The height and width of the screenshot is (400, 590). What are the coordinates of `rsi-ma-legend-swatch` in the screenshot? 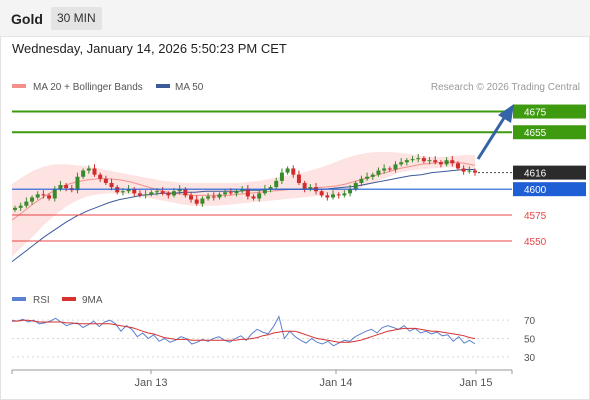 It's located at (69, 299).